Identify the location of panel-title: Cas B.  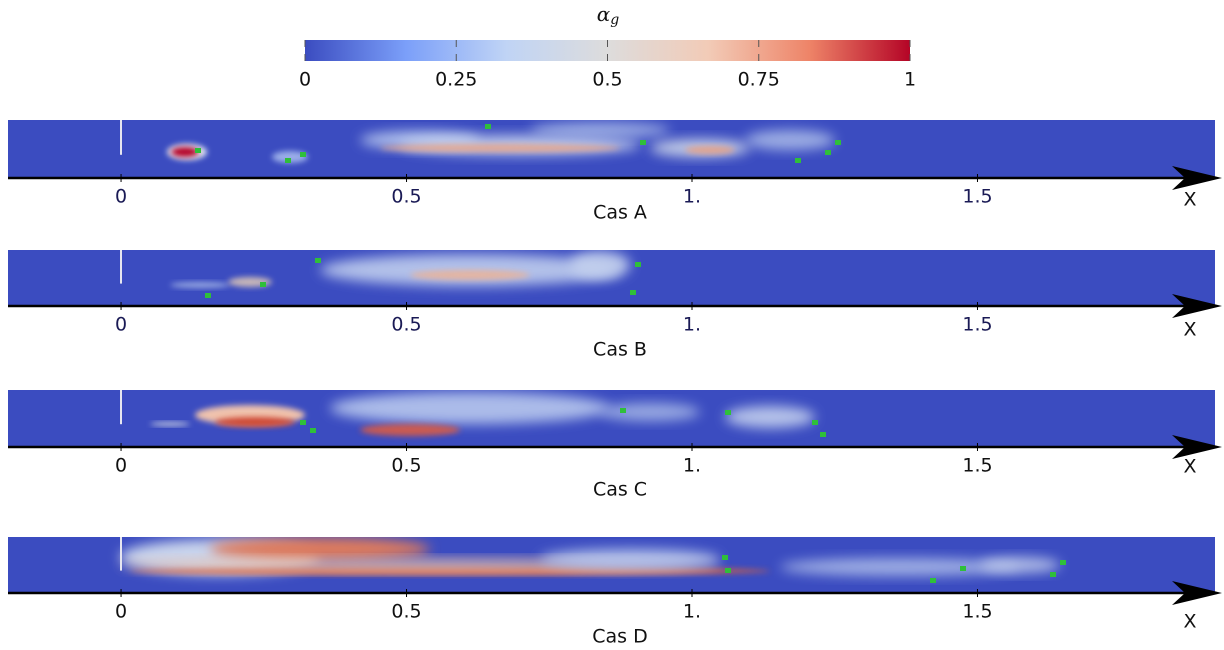
(620, 350).